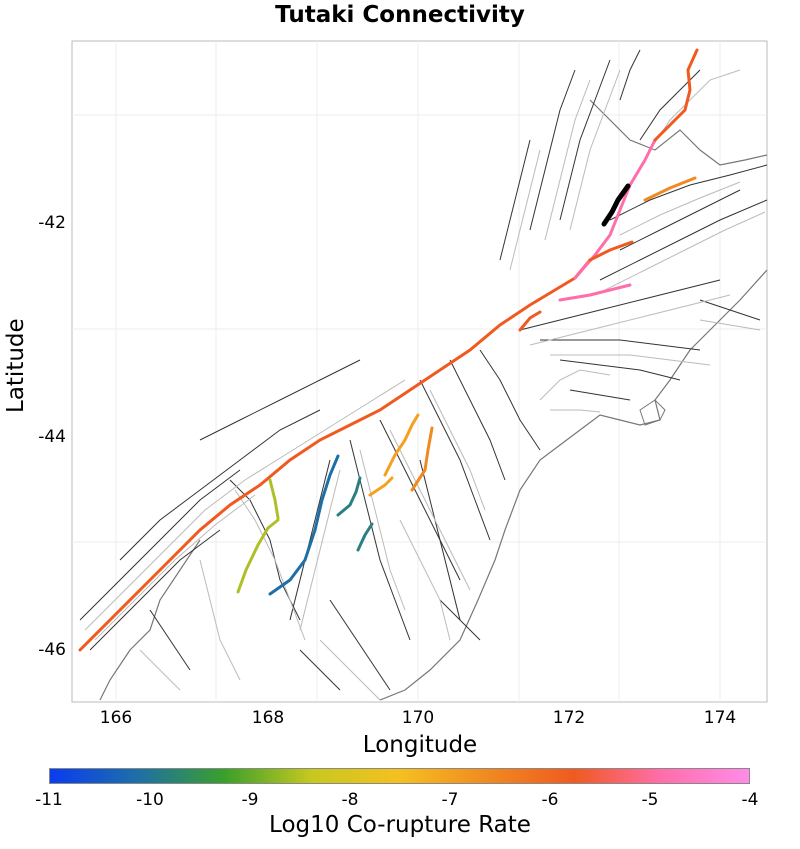 The width and height of the screenshot is (800, 849). I want to click on x-tick-label: 170, so click(418, 718).